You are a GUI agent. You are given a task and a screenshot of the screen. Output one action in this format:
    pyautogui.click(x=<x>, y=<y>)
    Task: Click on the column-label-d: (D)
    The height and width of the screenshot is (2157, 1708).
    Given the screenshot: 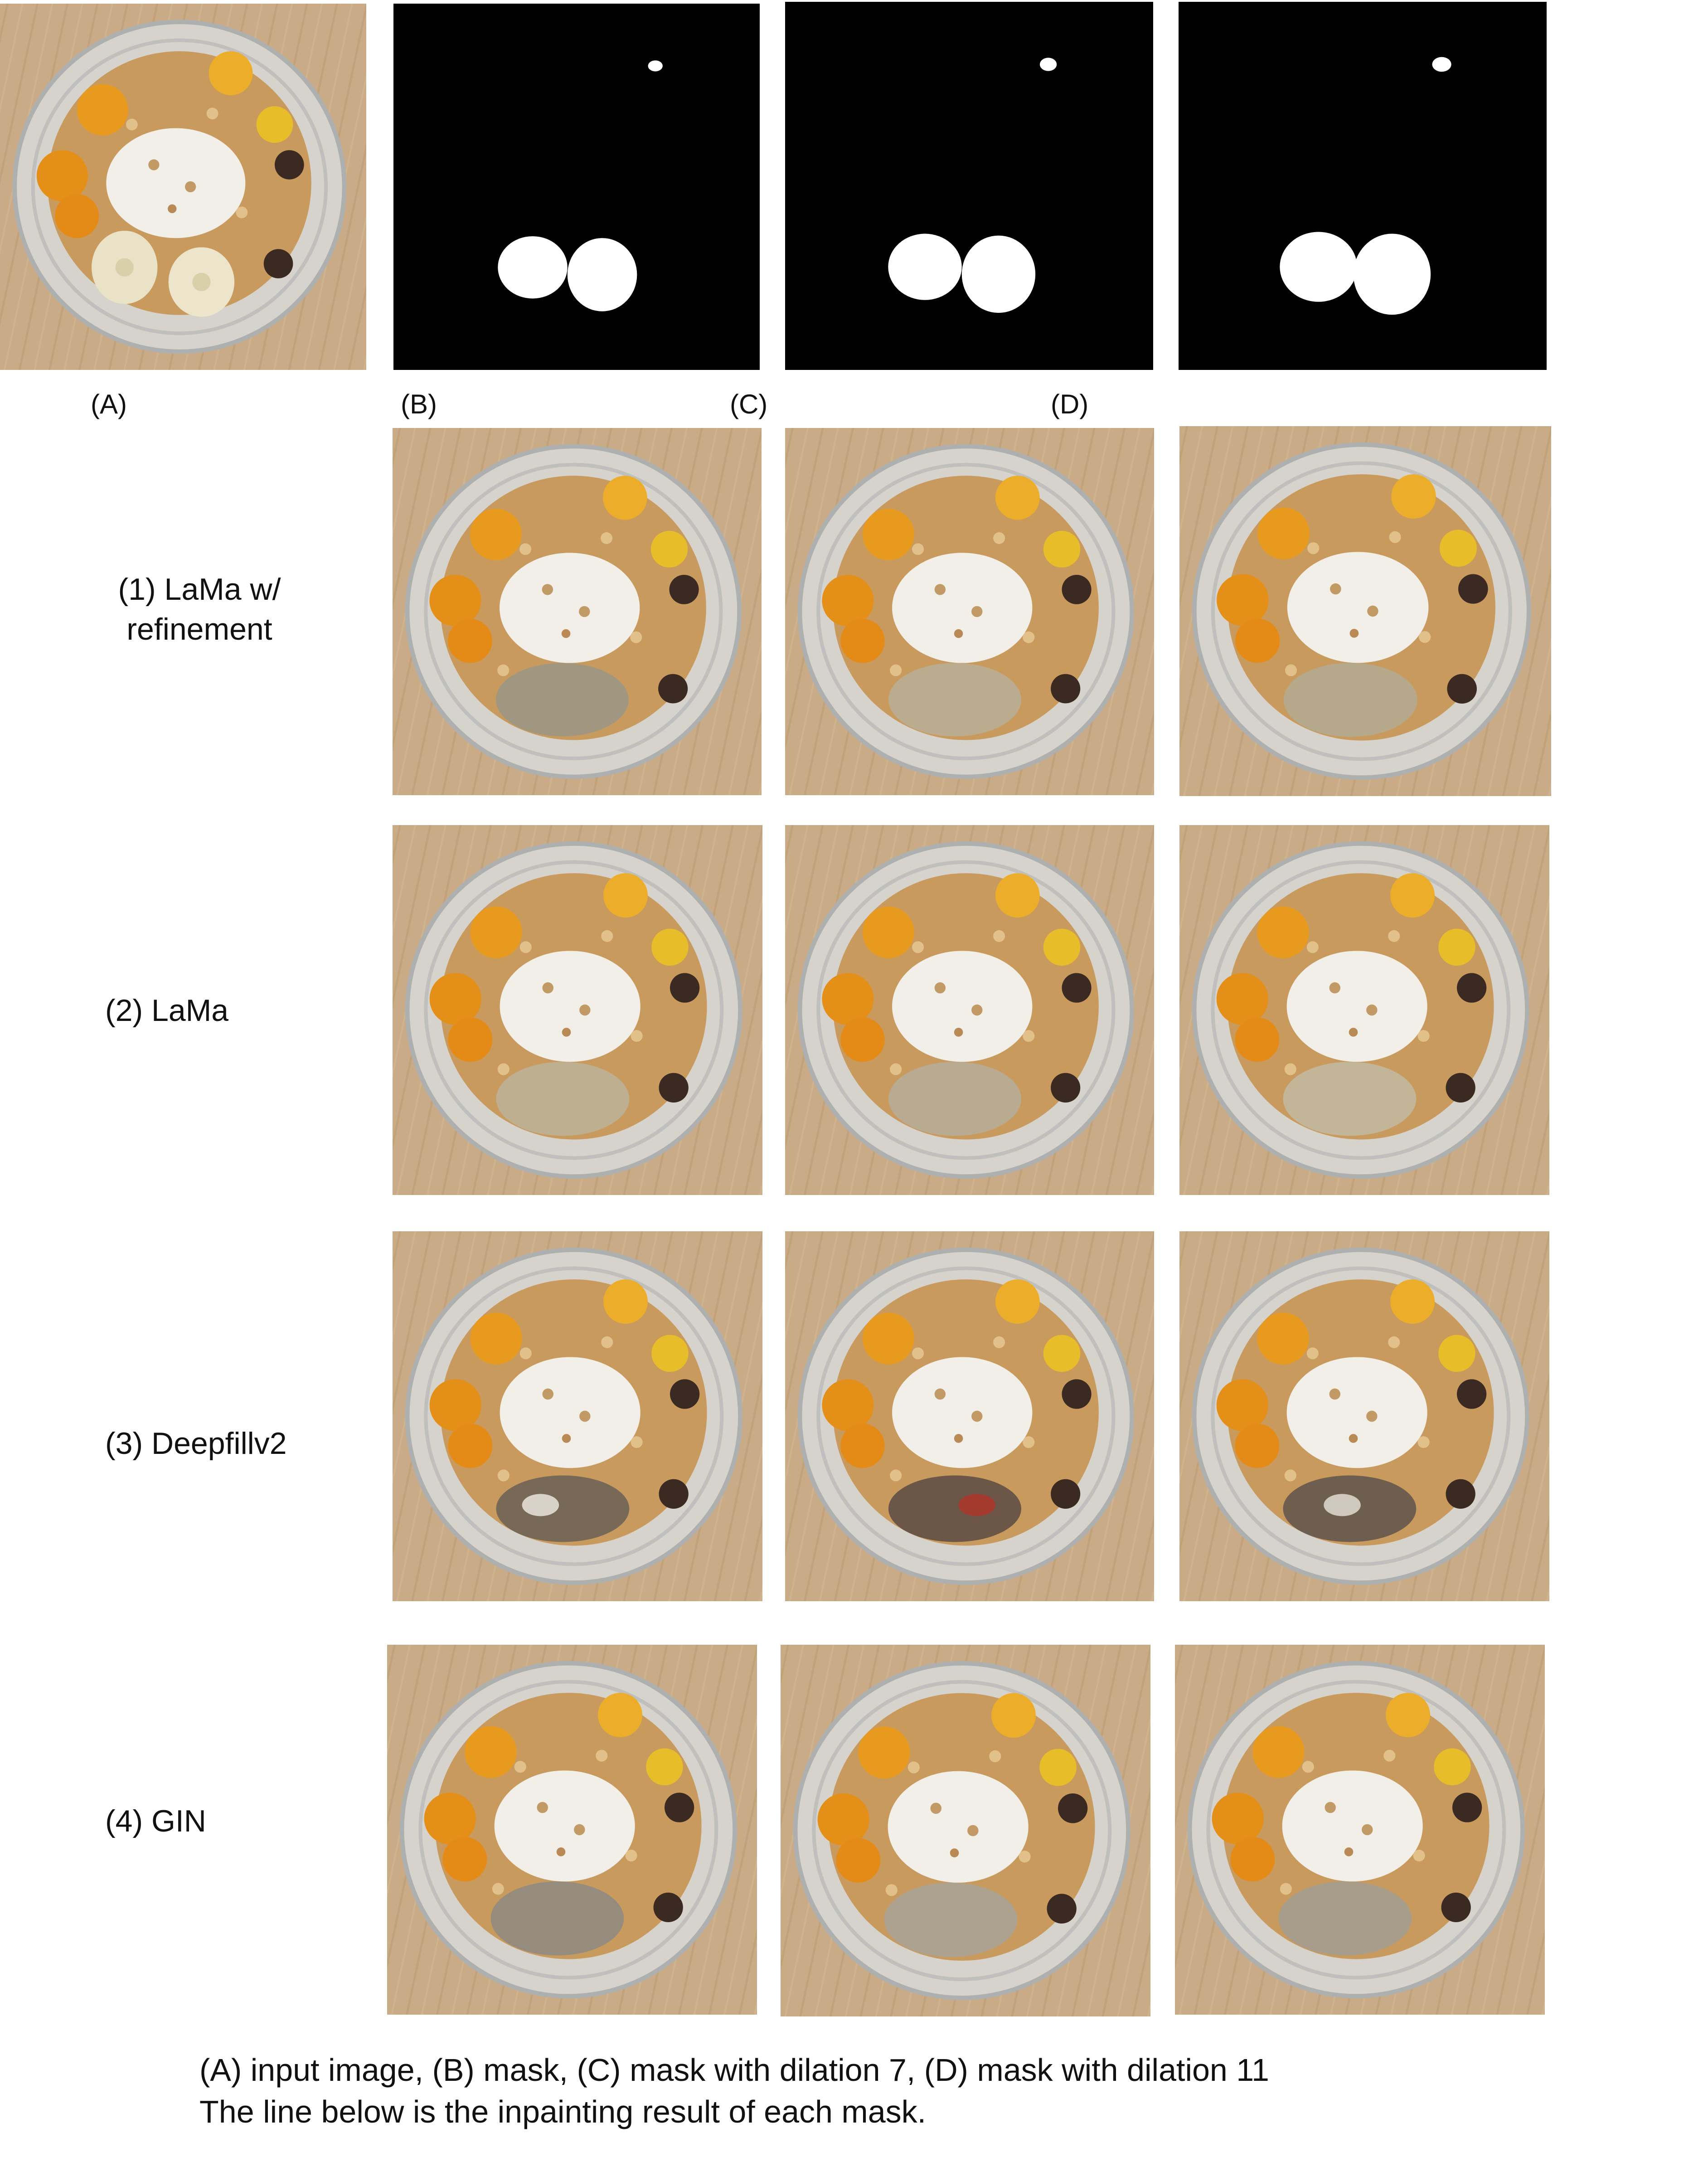 What is the action you would take?
    pyautogui.click(x=1070, y=404)
    